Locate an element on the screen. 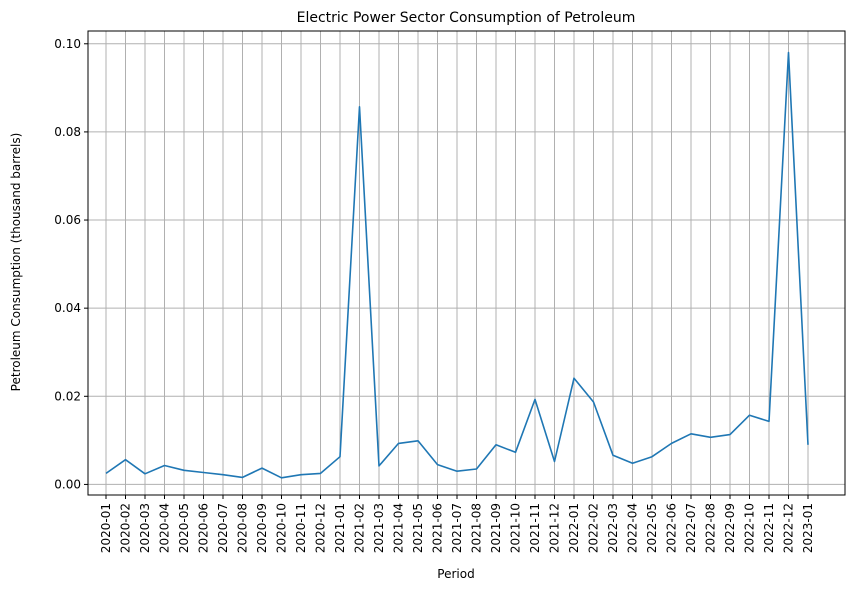  y-tick-label: 0.00 is located at coordinates (67, 484).